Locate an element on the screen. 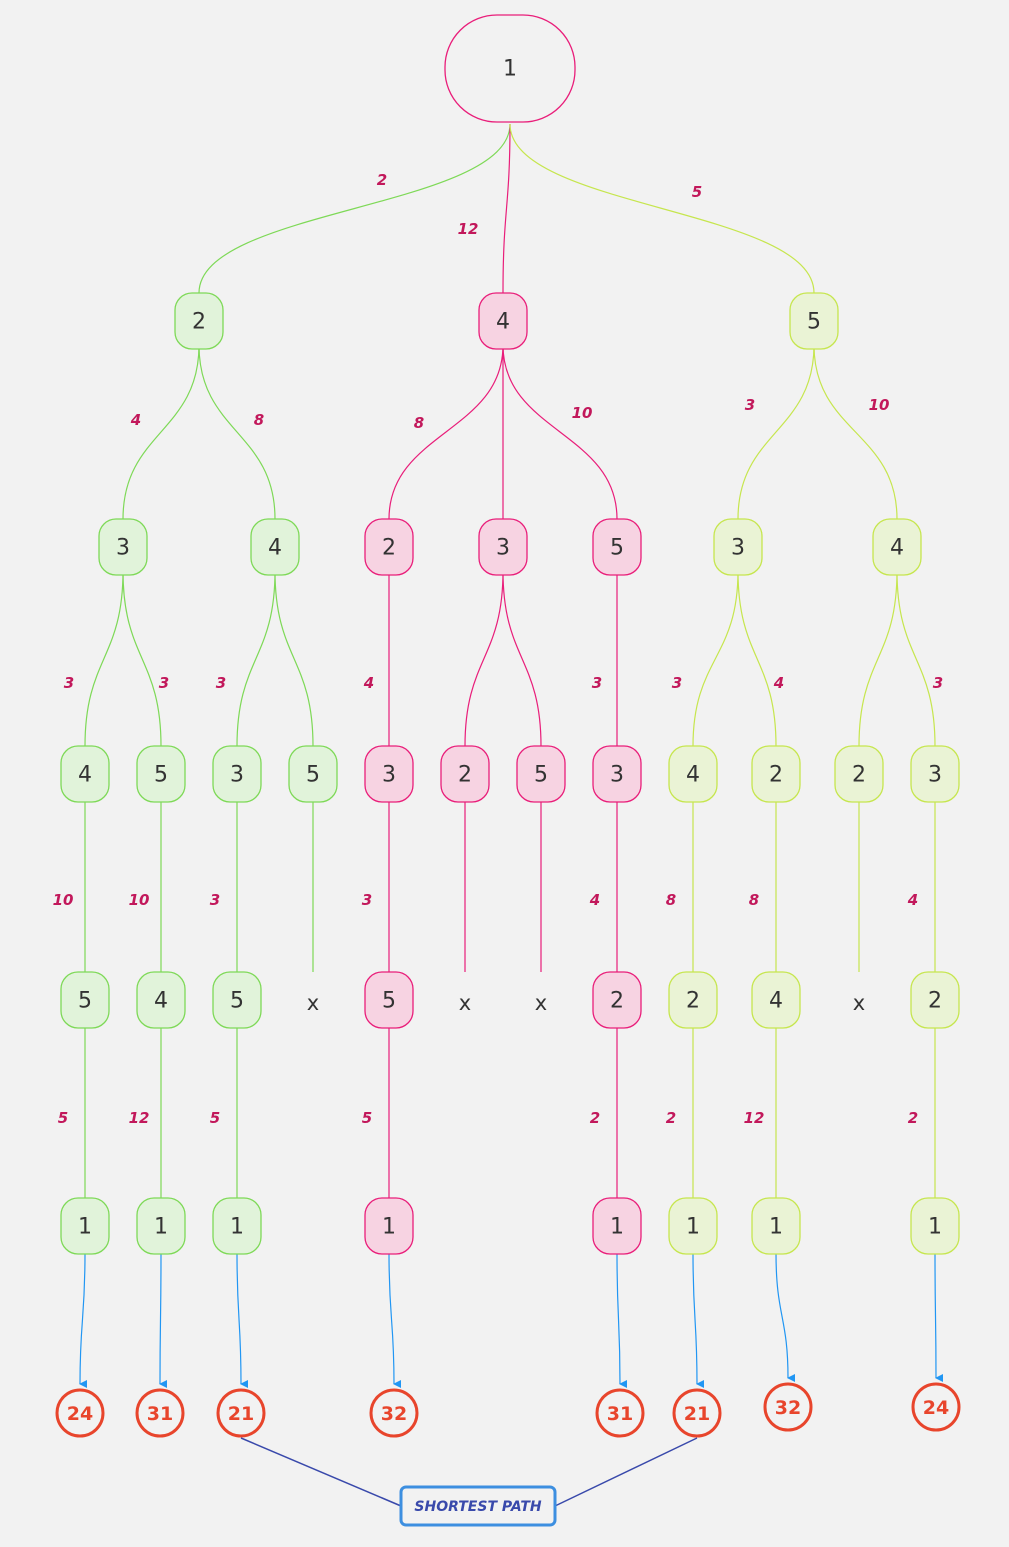 Image resolution: width=1009 pixels, height=1547 pixels. node-path-c-1-1-1: 1 is located at coordinates (935, 1226).